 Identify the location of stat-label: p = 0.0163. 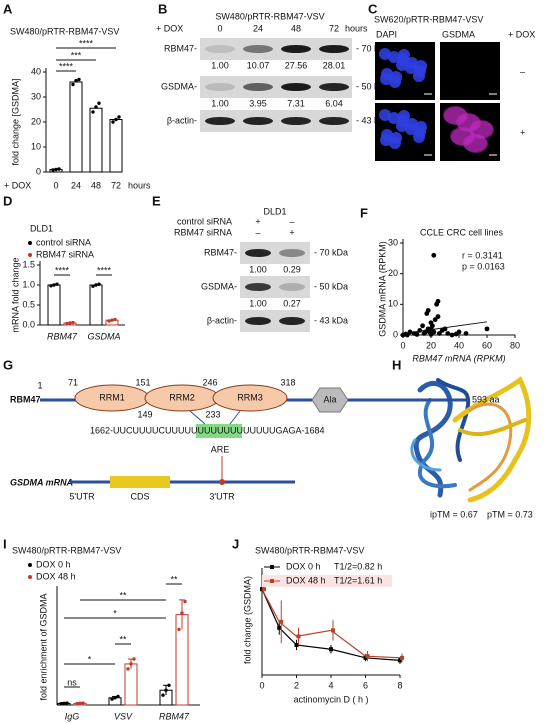
(483, 266).